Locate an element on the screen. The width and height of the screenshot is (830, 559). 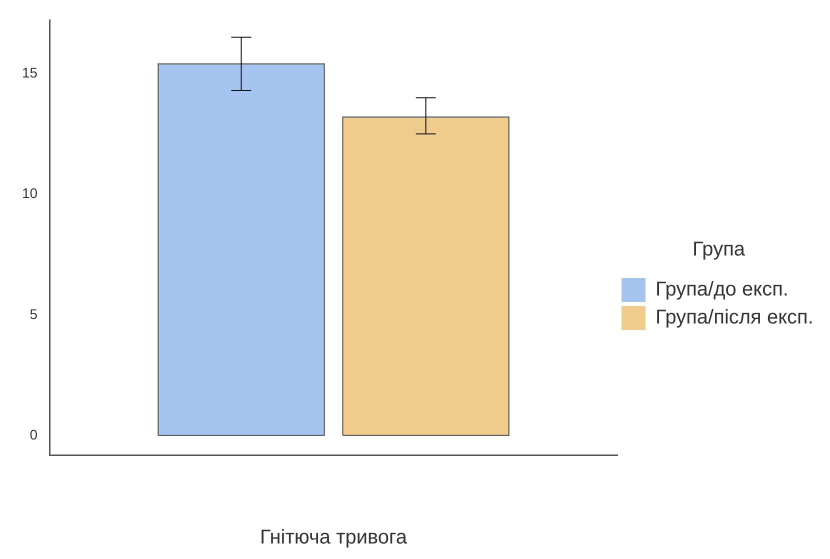
legend-label: Група/до експ. is located at coordinates (722, 289).